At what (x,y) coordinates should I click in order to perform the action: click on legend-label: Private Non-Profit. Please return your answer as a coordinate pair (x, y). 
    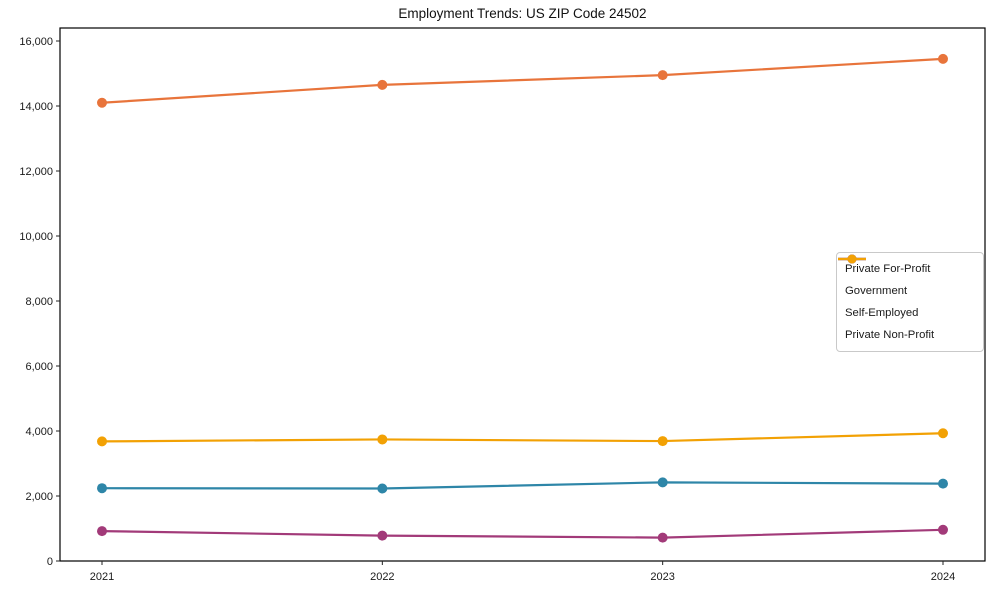
    Looking at the image, I should click on (890, 335).